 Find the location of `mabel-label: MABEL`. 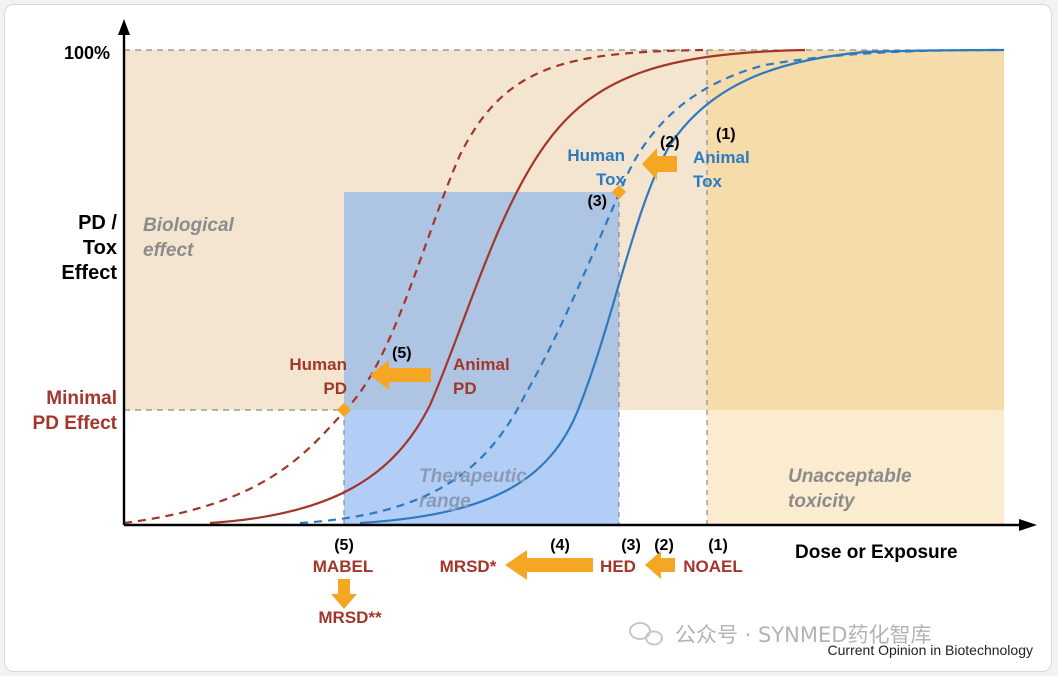

mabel-label: MABEL is located at coordinates (343, 566).